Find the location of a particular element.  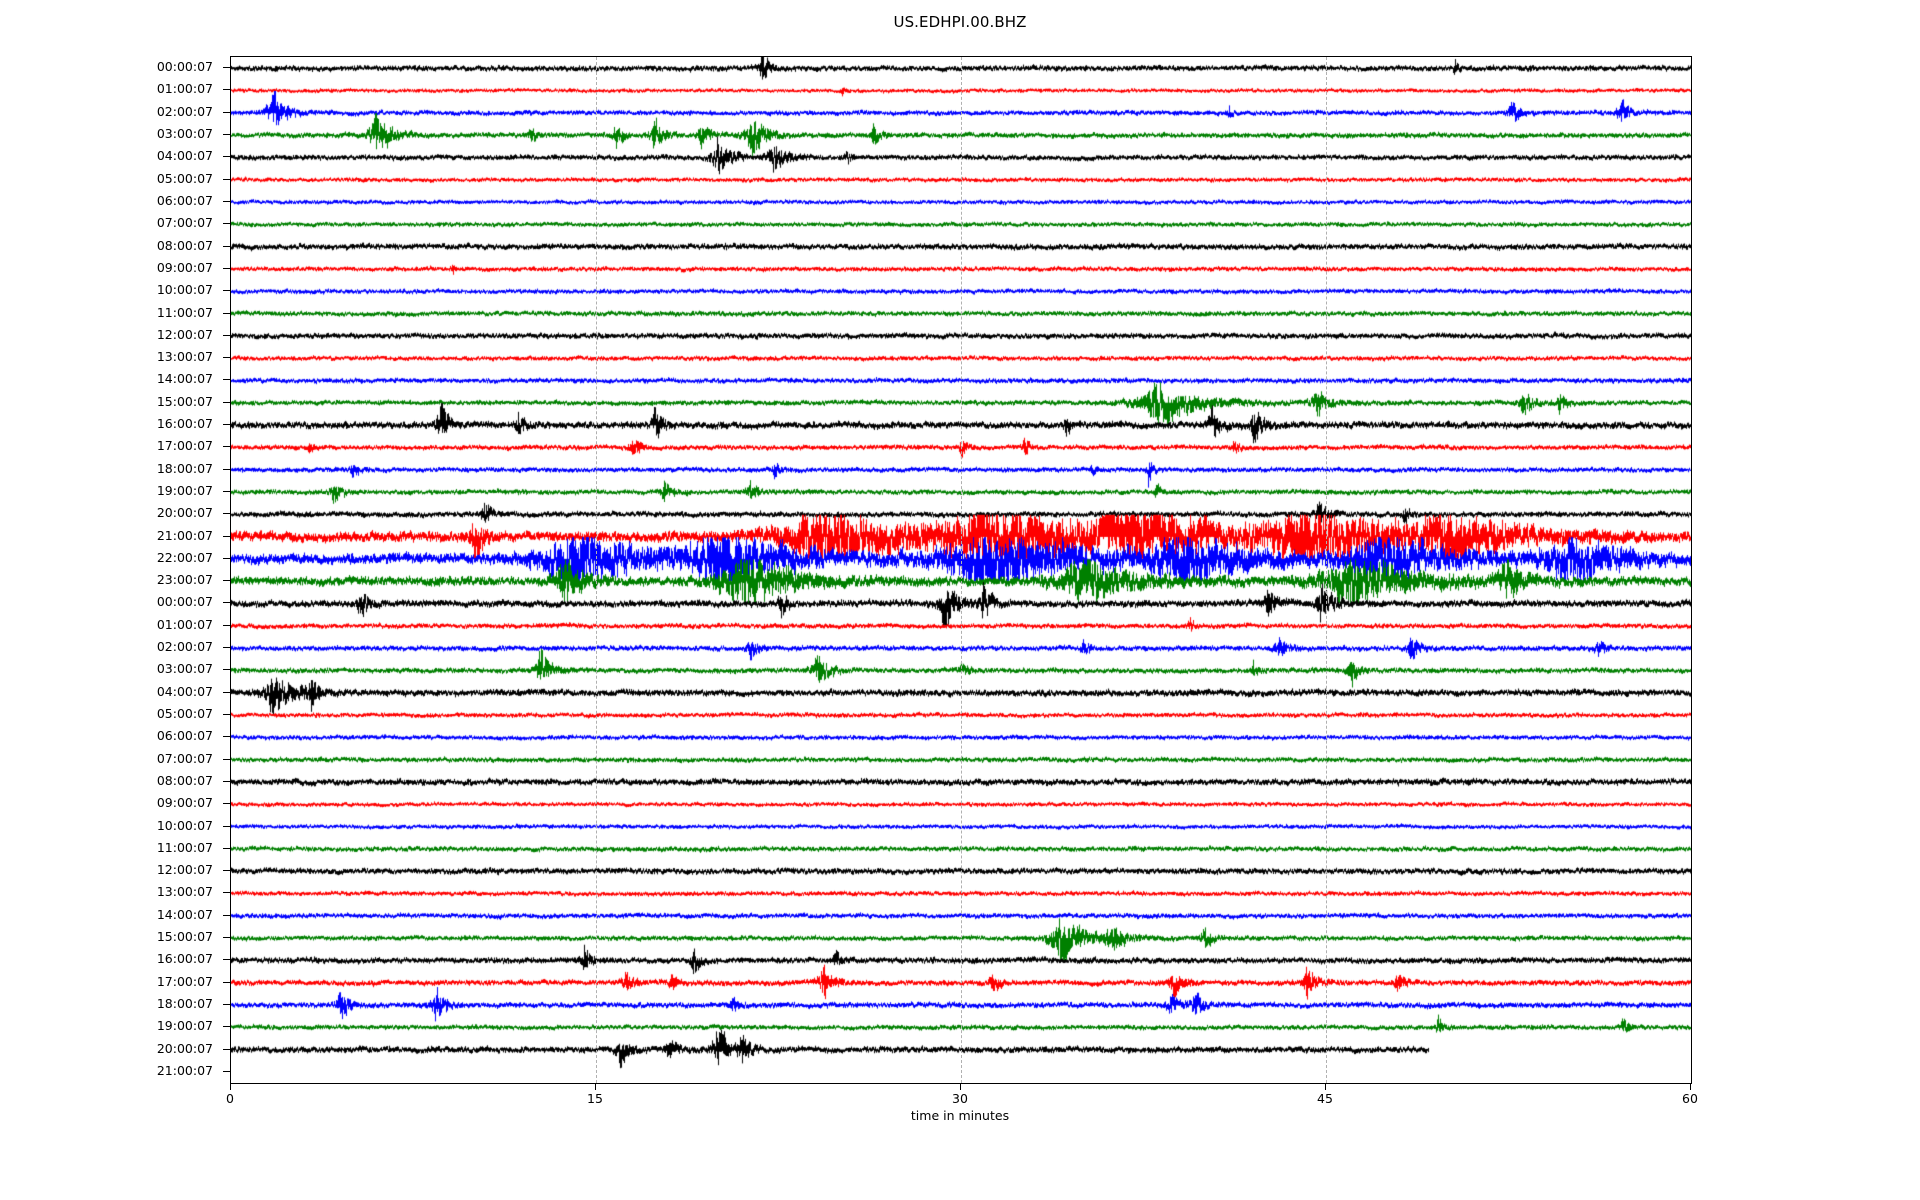

x-axis-tick-label: 0 is located at coordinates (230, 1098).